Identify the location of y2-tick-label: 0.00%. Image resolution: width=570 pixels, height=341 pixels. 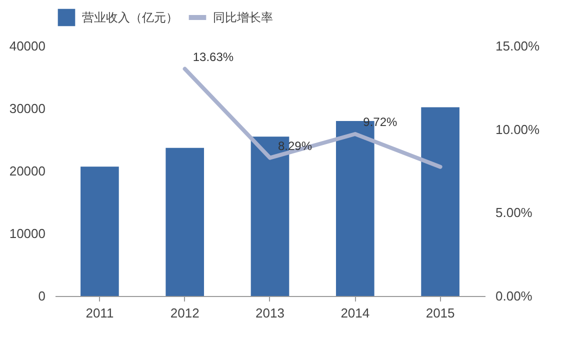
(514, 296).